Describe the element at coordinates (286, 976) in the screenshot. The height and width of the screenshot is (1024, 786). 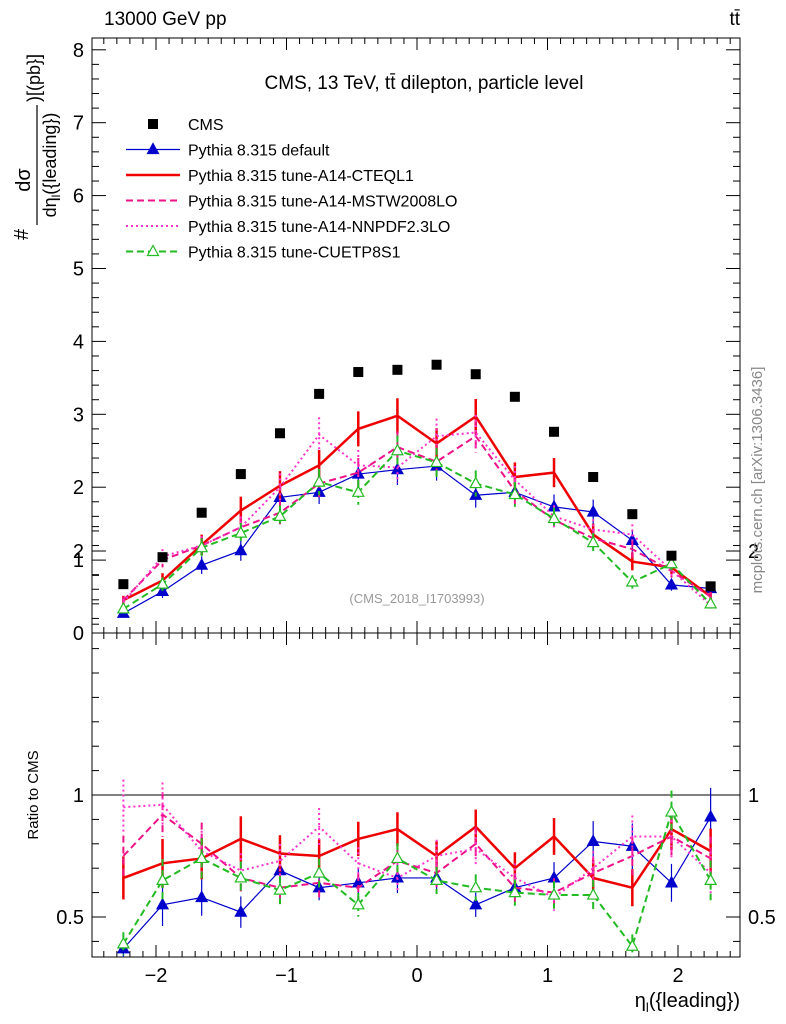
I see `x-tick-label: −1` at that location.